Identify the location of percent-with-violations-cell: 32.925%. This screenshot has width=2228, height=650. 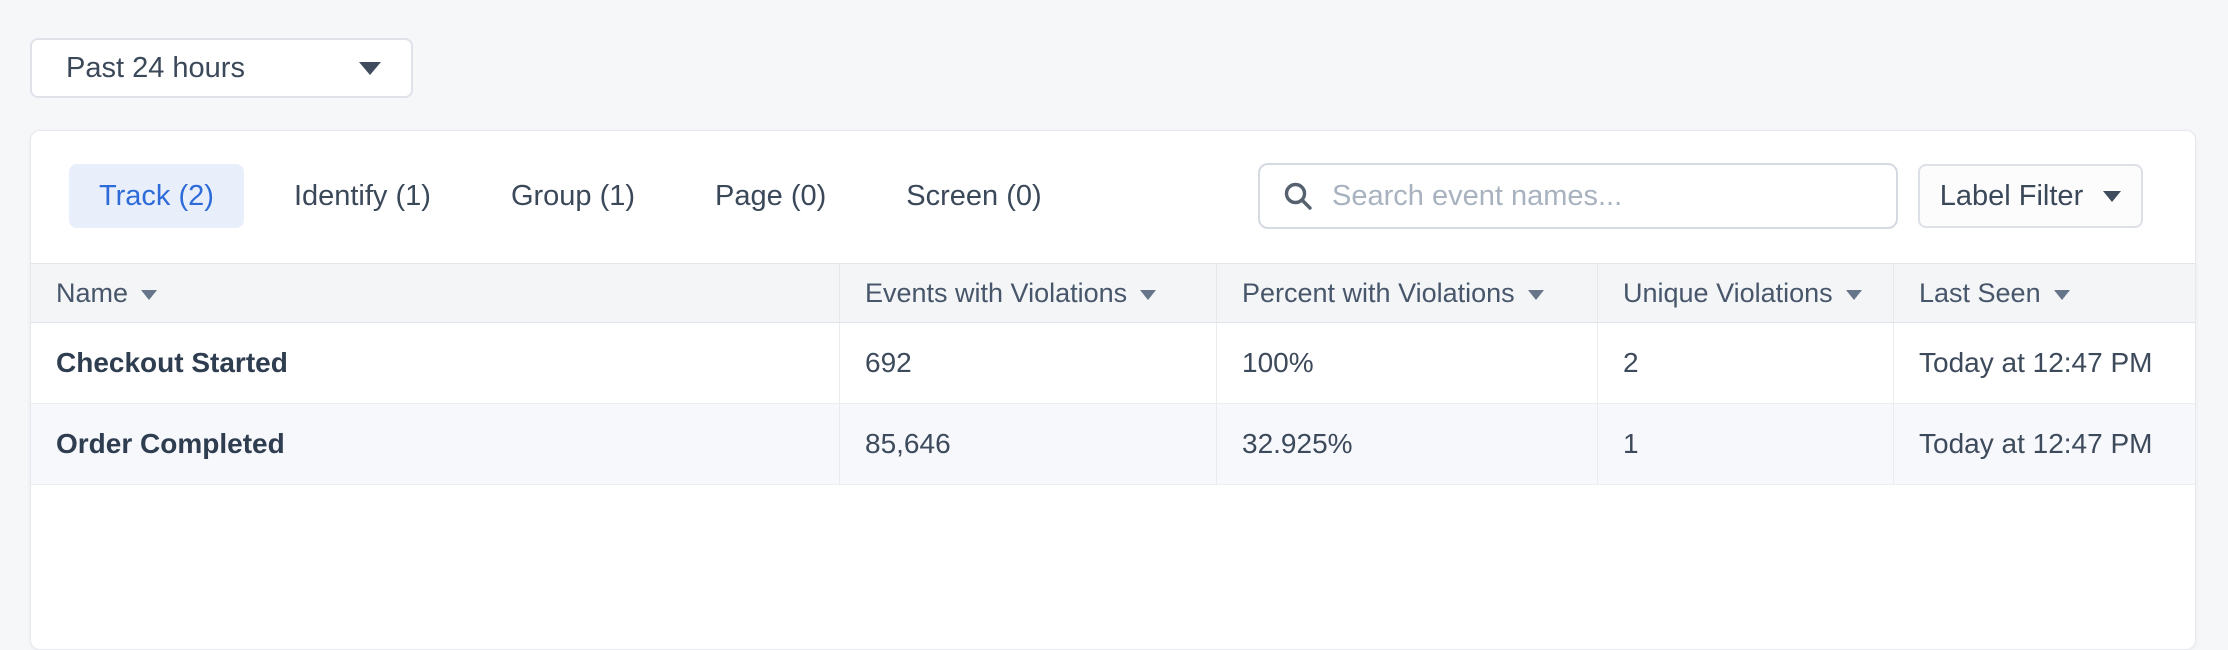
(1406, 444).